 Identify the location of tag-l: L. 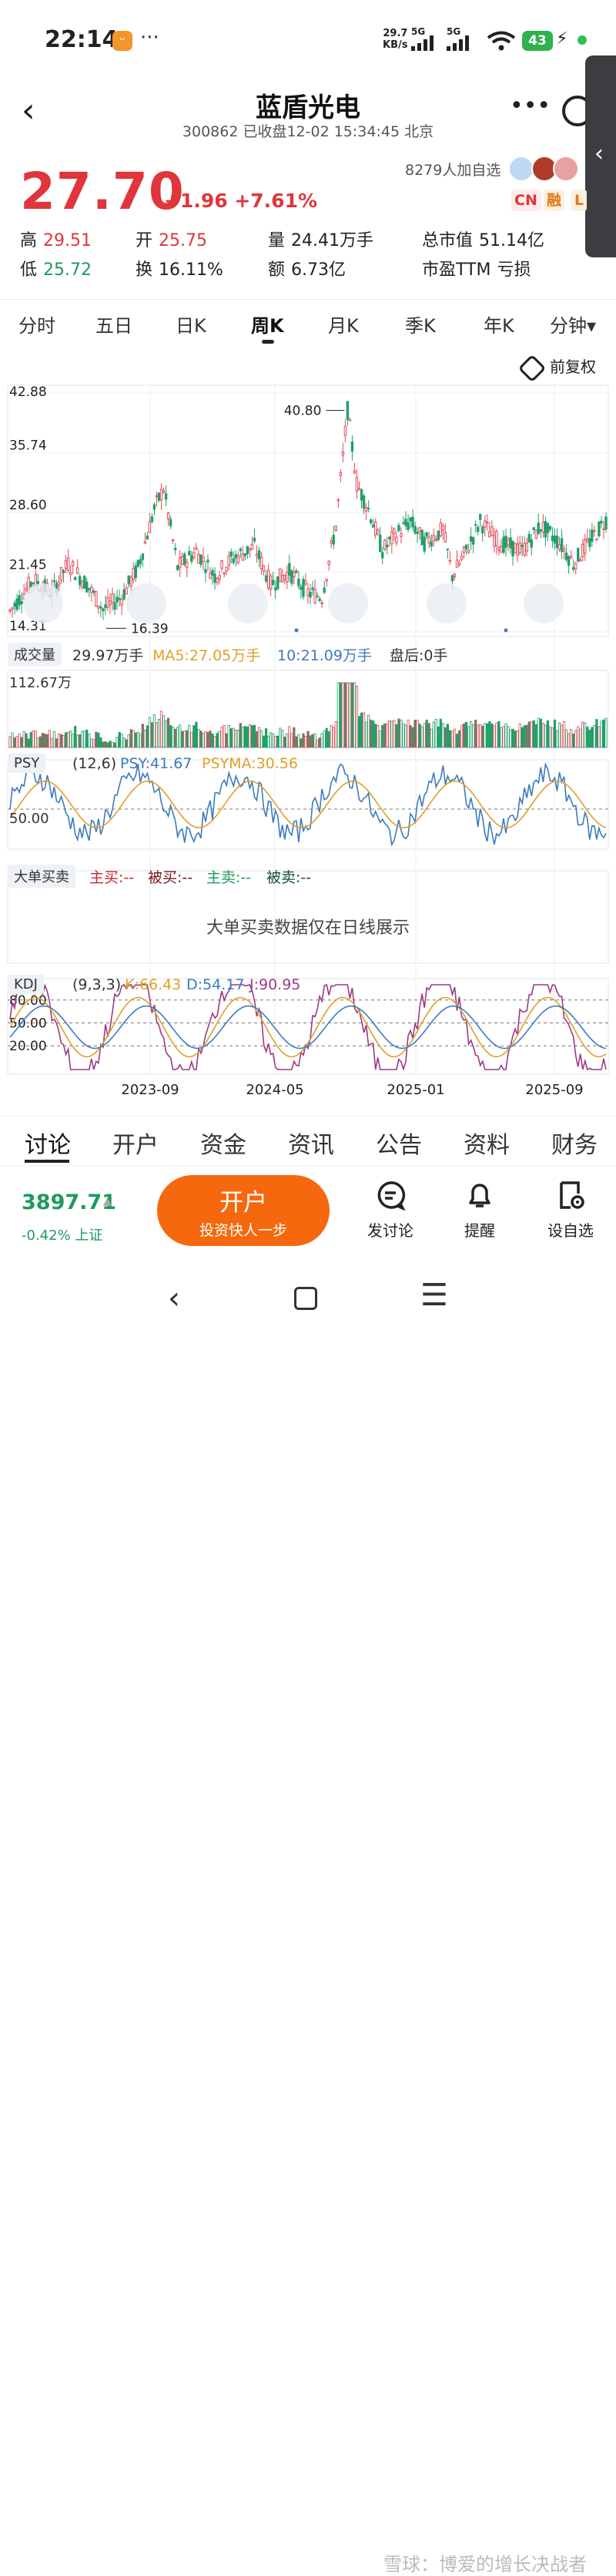
(579, 200).